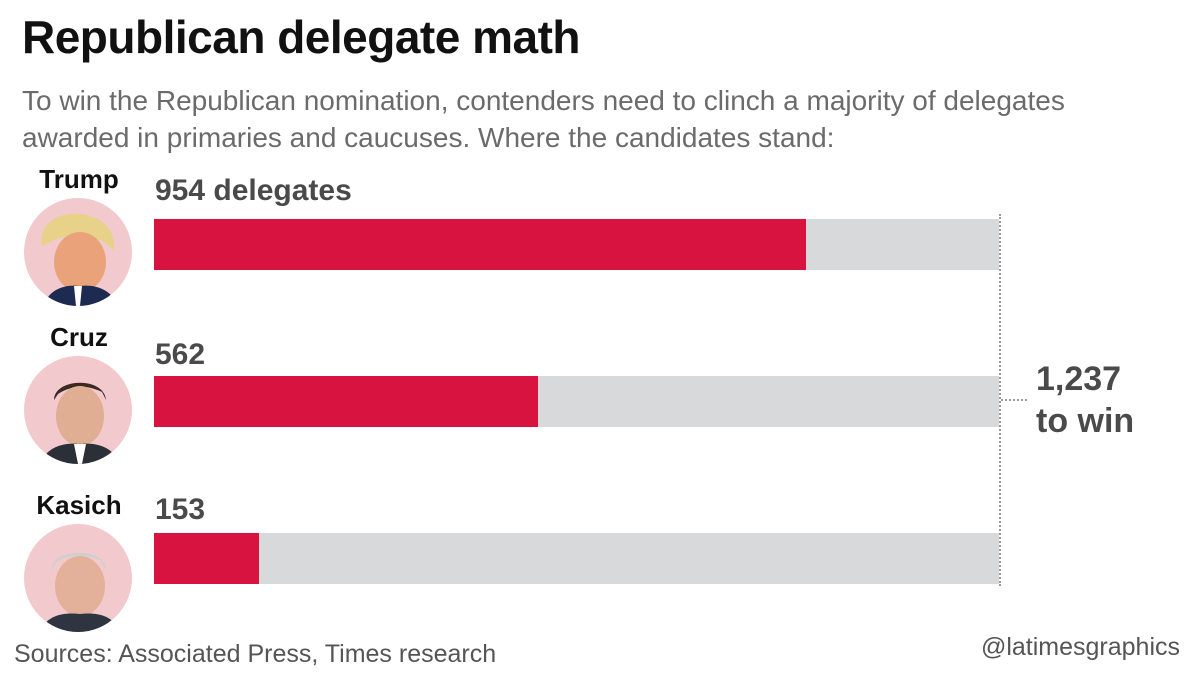 This screenshot has width=1200, height=674. I want to click on candidate-photo-trump, so click(78, 252).